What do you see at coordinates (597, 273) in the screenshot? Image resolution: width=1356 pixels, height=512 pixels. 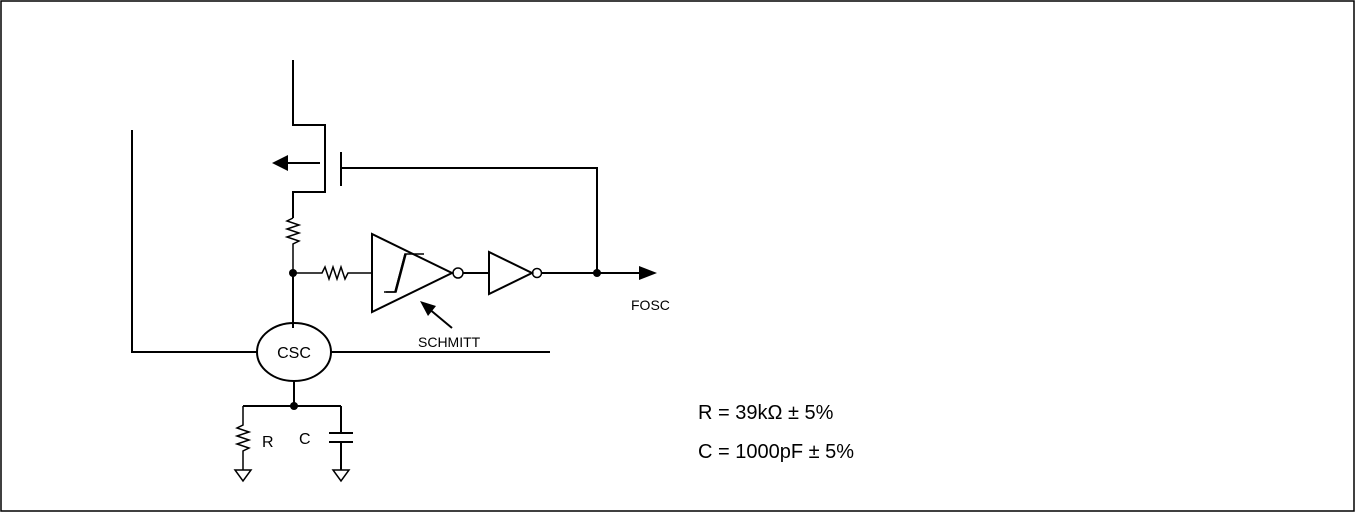 I see `output-node` at bounding box center [597, 273].